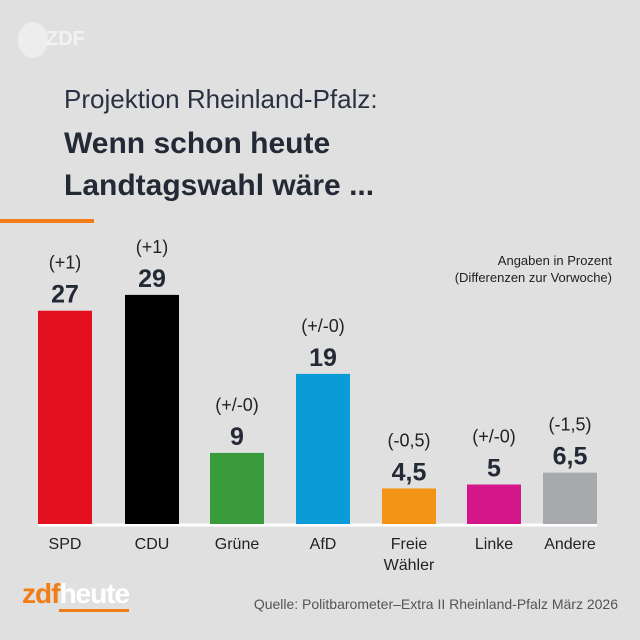  Describe the element at coordinates (569, 425) in the screenshot. I see `change-label: (-1,5)` at that location.